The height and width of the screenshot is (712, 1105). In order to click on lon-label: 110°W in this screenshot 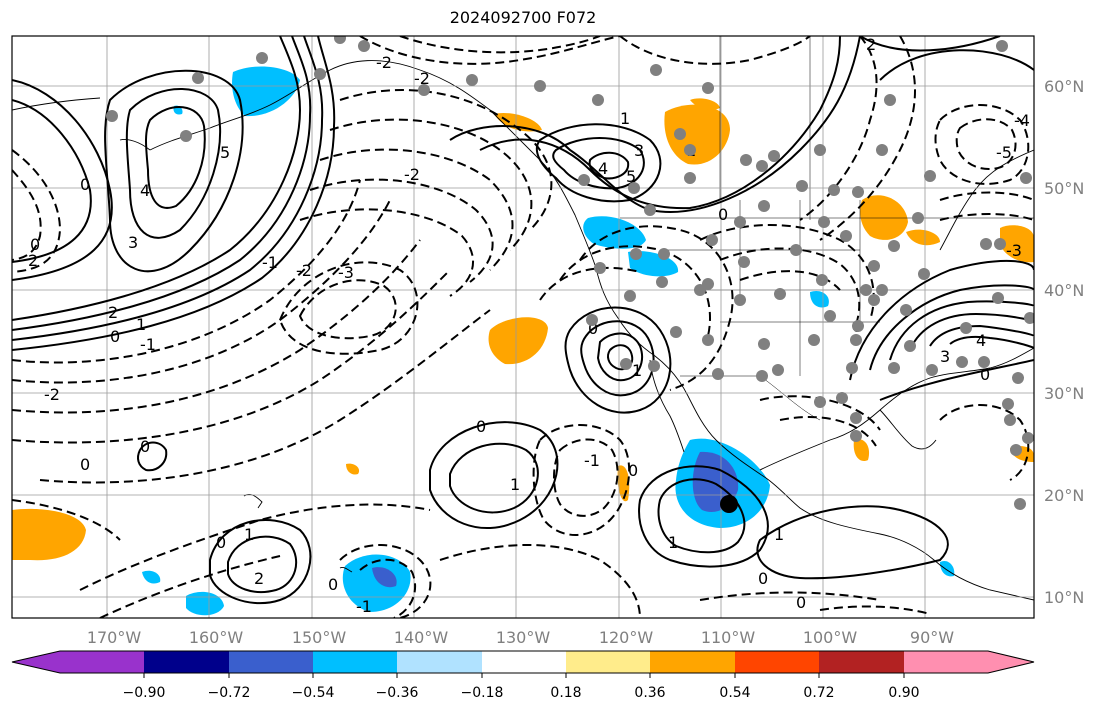, I will do `click(728, 637)`.